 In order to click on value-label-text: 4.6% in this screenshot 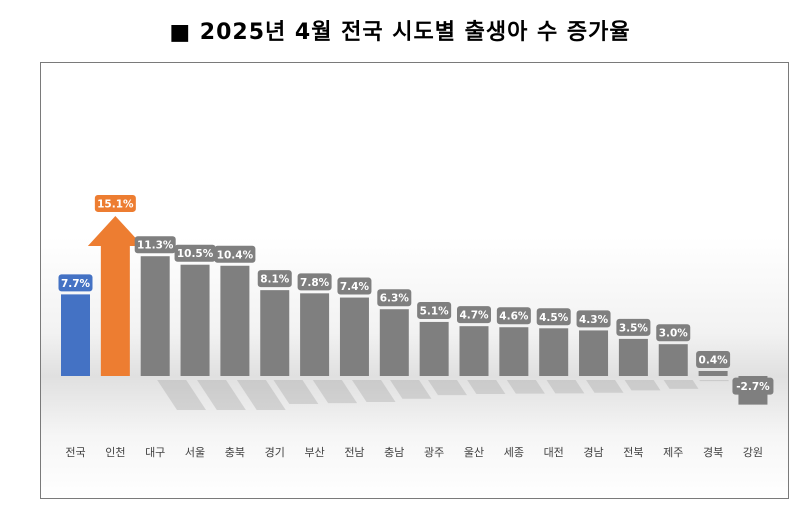, I will do `click(514, 317)`.